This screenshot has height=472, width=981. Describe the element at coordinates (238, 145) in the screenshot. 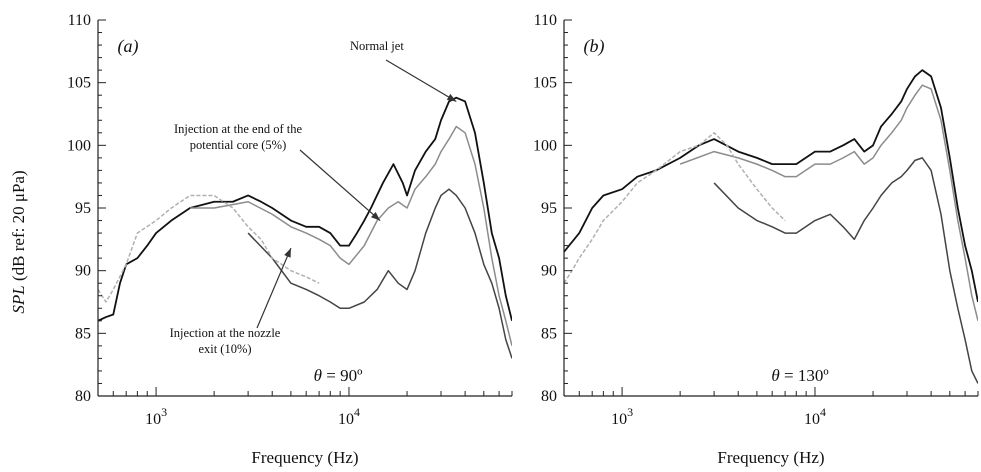

I see `annotation-line: potential core (5%)` at that location.